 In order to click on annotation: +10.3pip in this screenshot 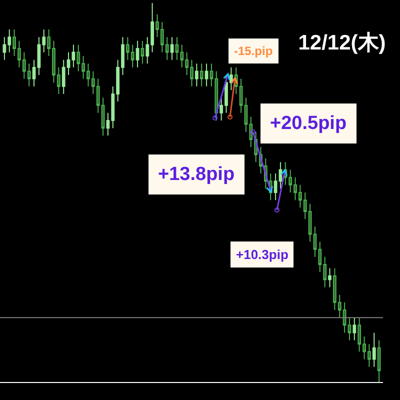, I will do `click(262, 254)`.